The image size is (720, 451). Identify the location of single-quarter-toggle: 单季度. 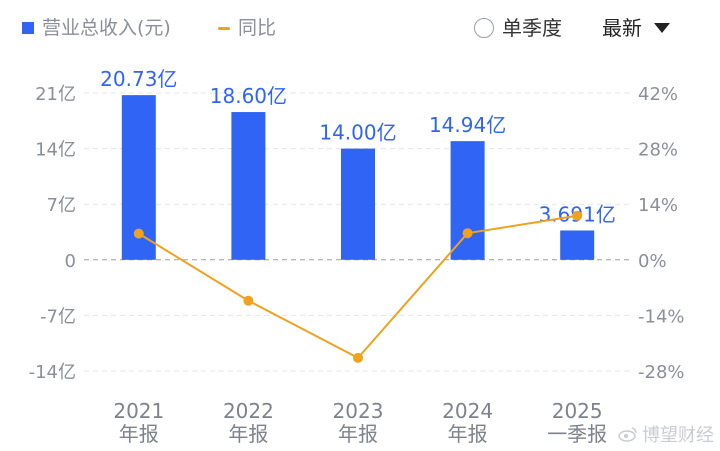
(518, 28).